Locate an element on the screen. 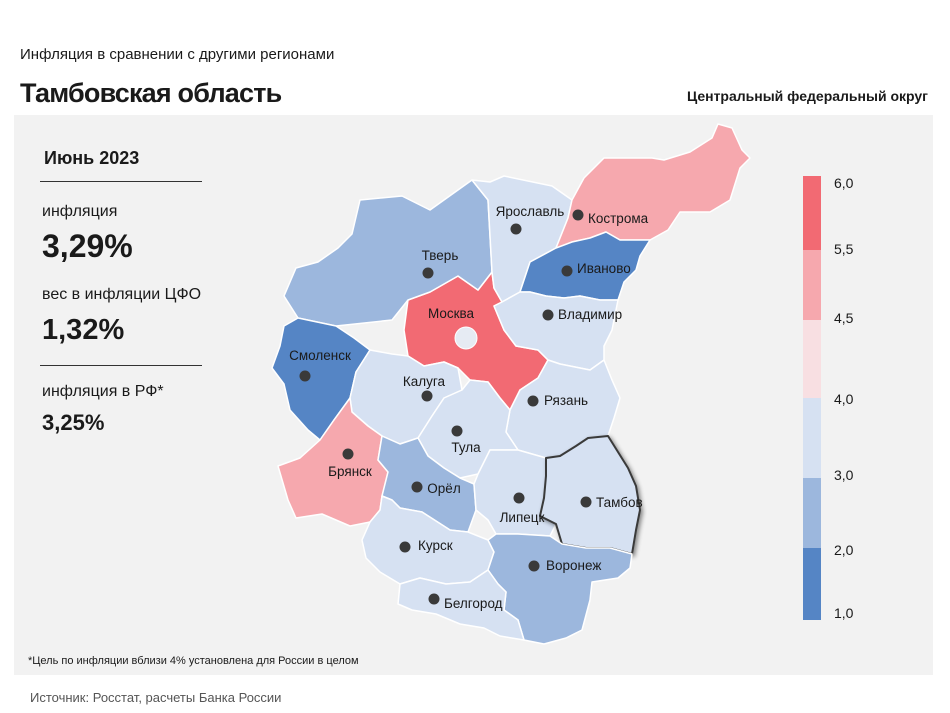 The height and width of the screenshot is (713, 950). city-label-Воронеж: Воронеж is located at coordinates (573, 565).